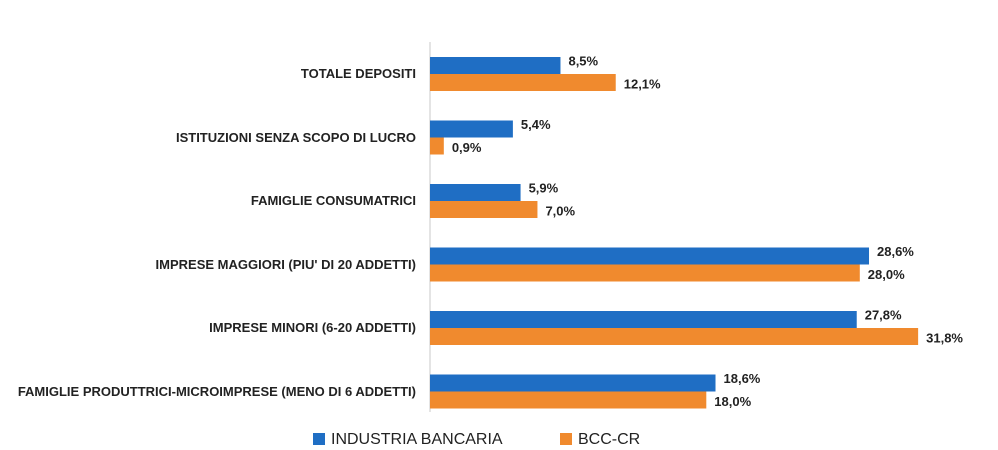  What do you see at coordinates (417, 439) in the screenshot?
I see `legend-label: INDUSTRIA BANCARIA` at bounding box center [417, 439].